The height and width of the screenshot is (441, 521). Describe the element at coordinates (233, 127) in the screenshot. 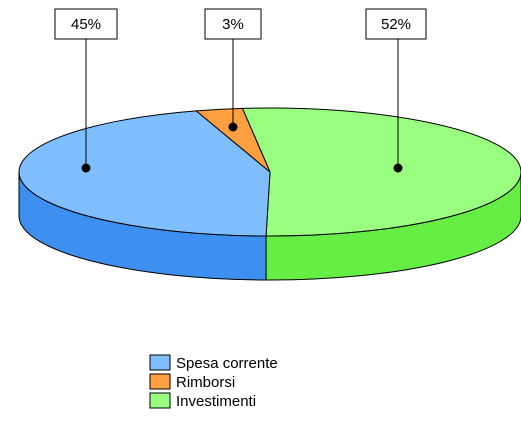

I see `callout-dot-rimborsi` at that location.